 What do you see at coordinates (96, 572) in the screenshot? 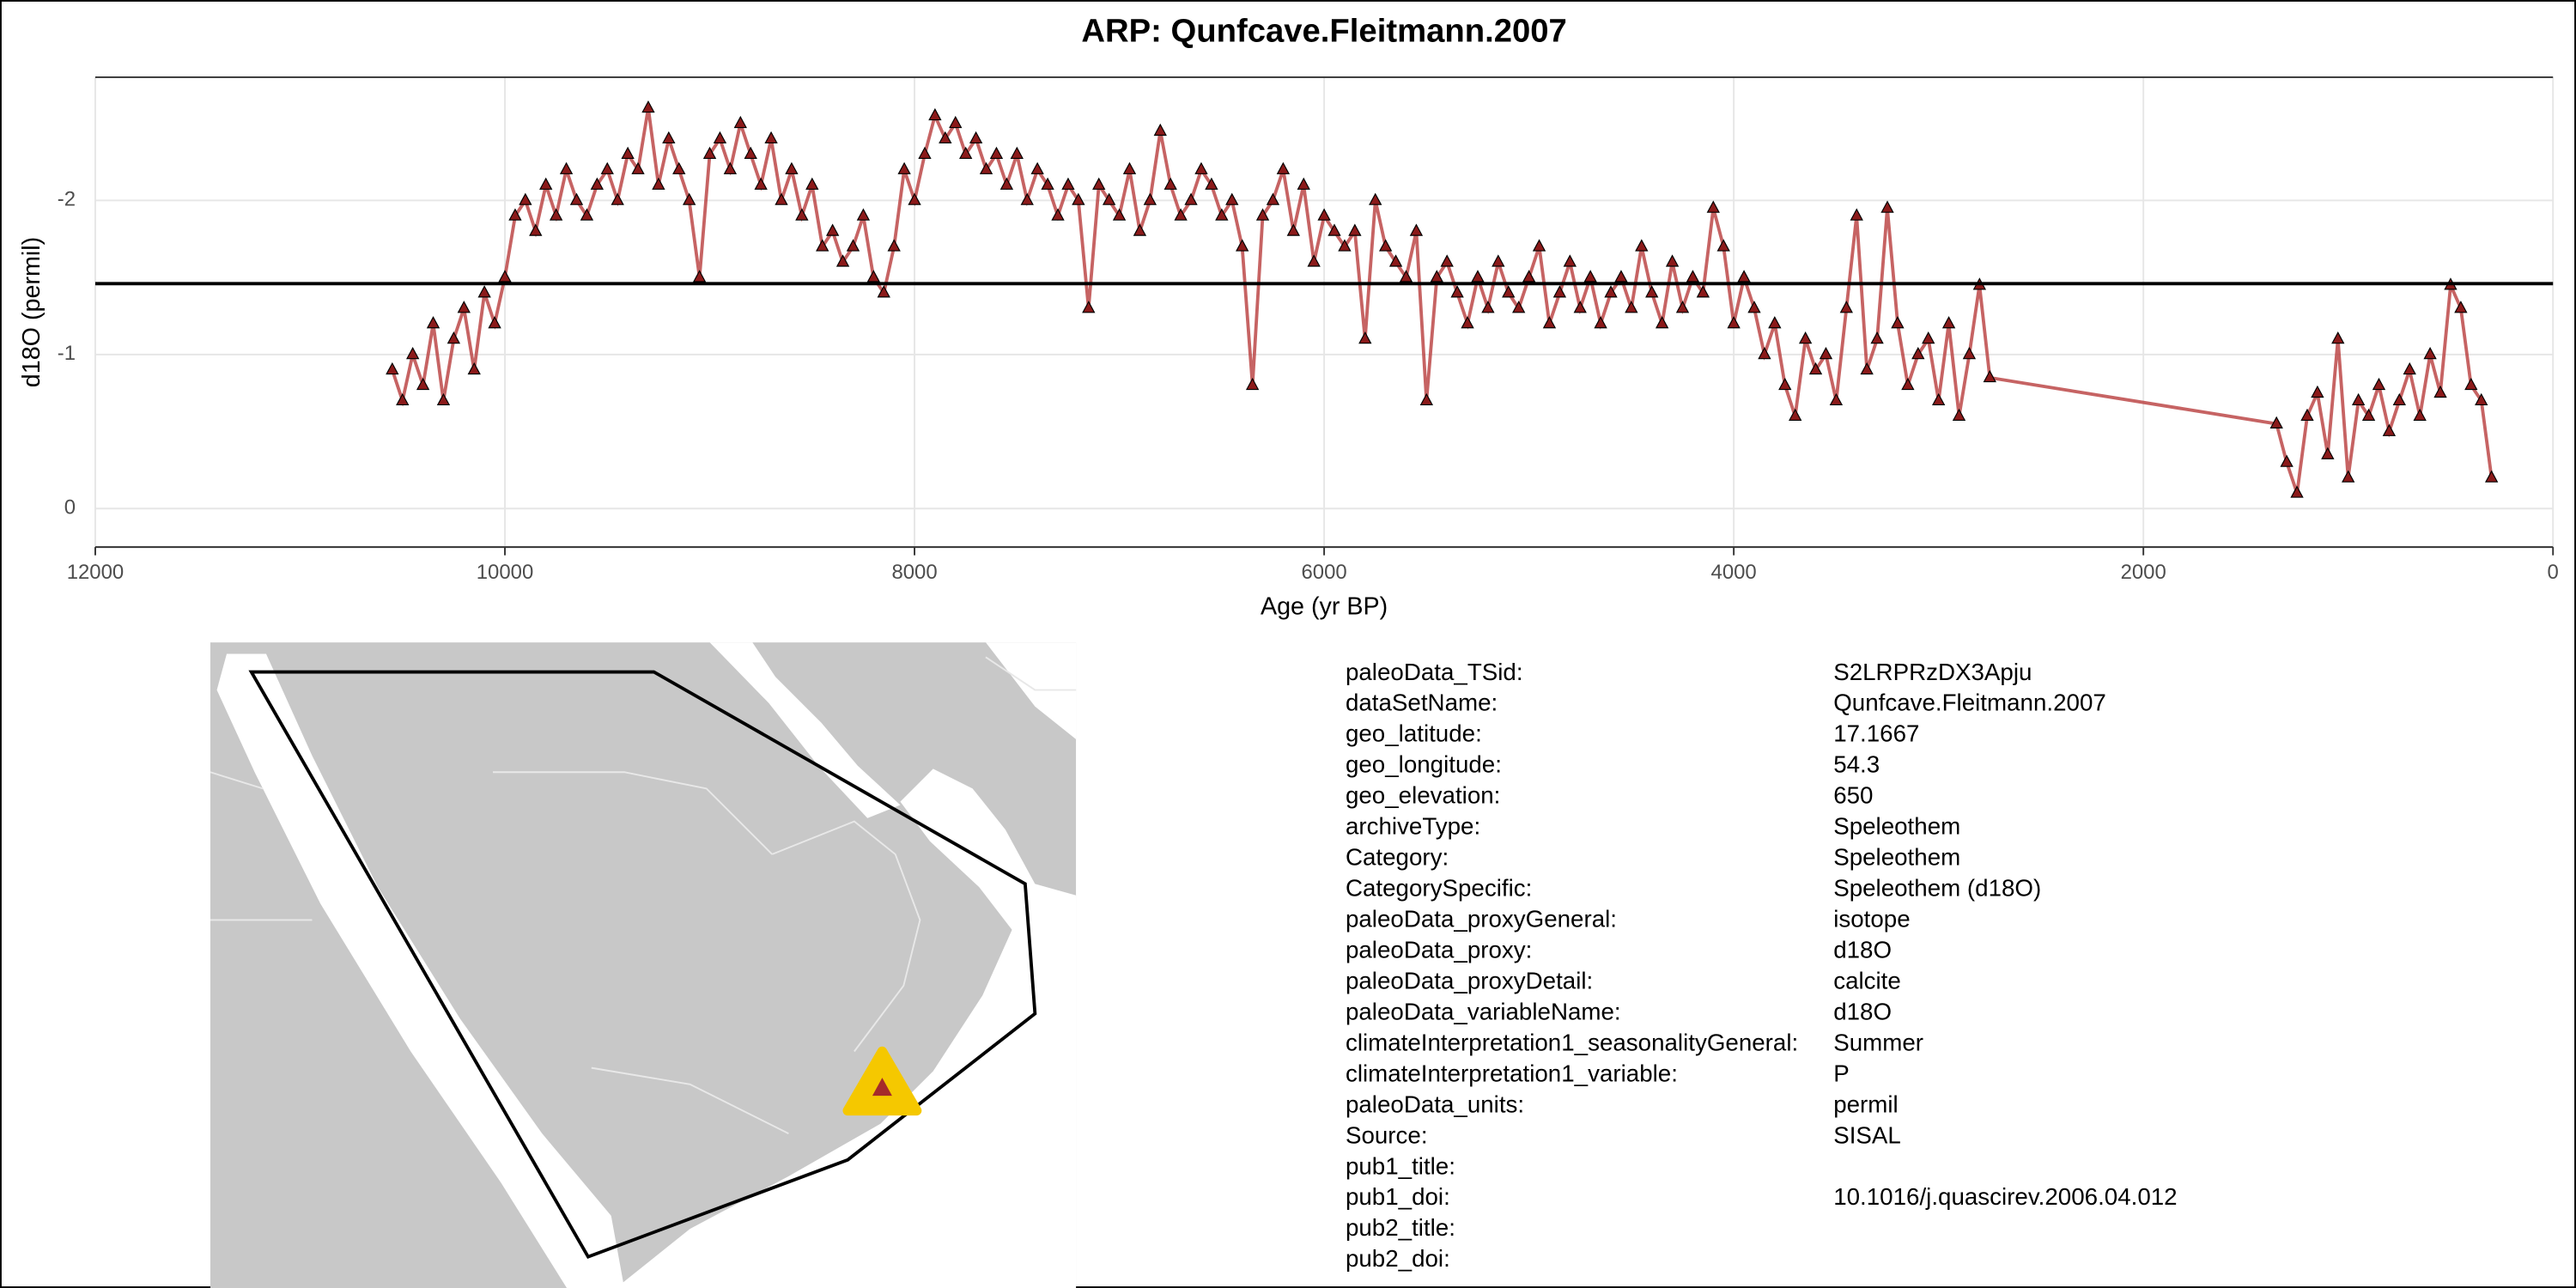
I see `x-tick-label: 12000` at bounding box center [96, 572].